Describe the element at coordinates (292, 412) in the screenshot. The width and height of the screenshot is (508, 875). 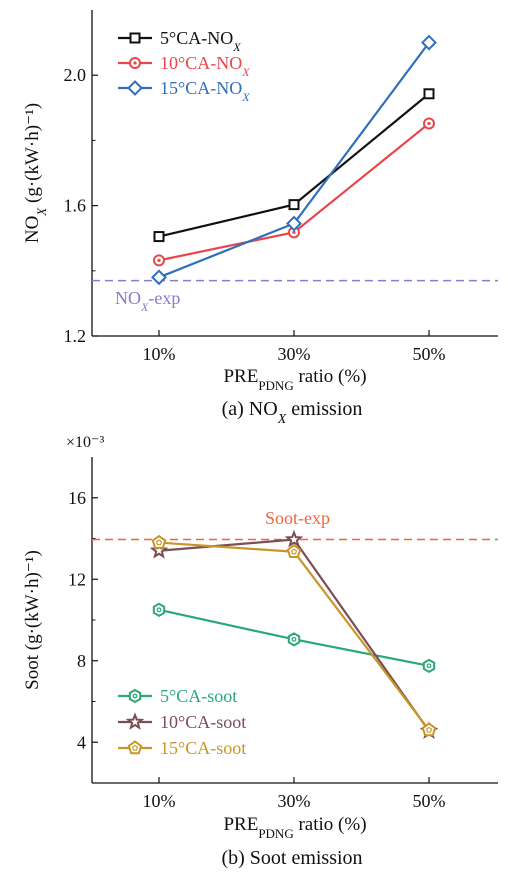
I see `figure-caption: (a) NOX emission` at that location.